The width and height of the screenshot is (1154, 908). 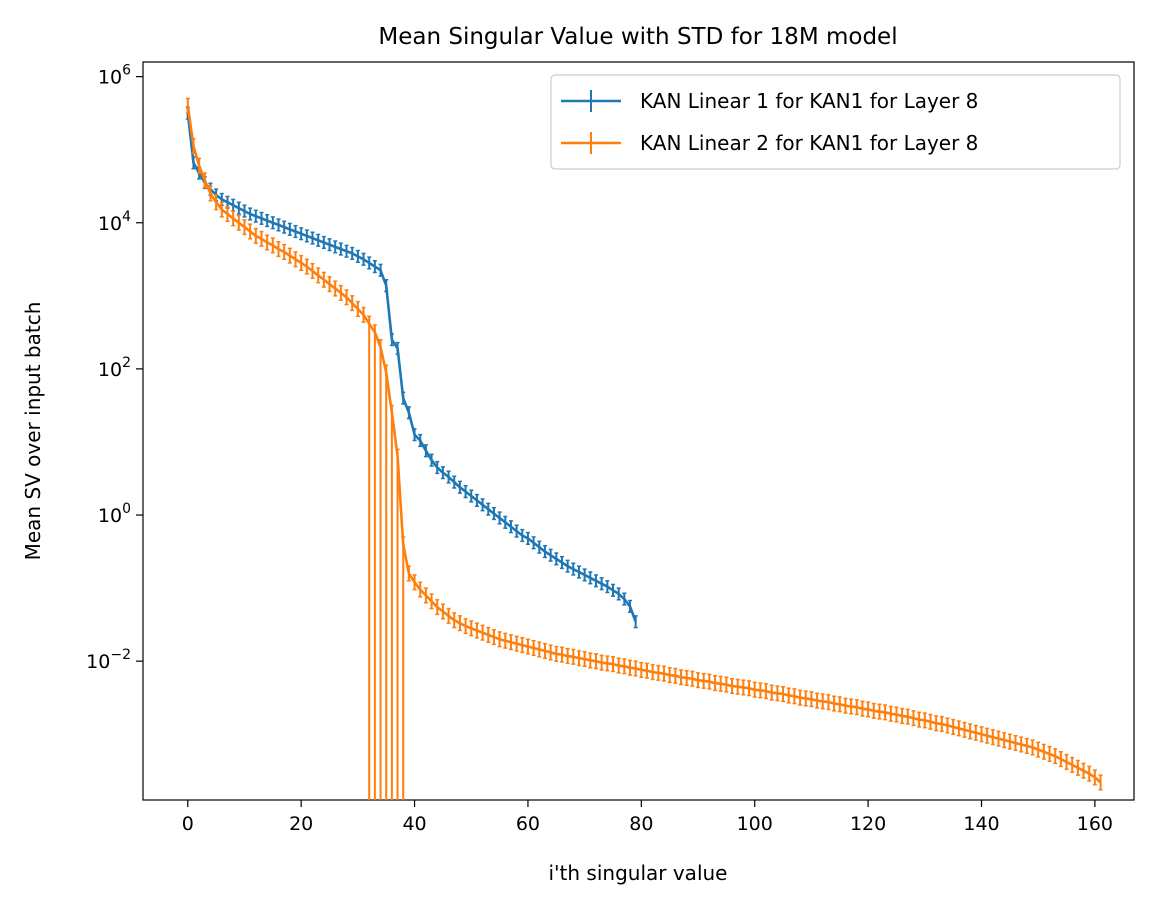 I want to click on y-tick-label: 10⁰, so click(x=114, y=514).